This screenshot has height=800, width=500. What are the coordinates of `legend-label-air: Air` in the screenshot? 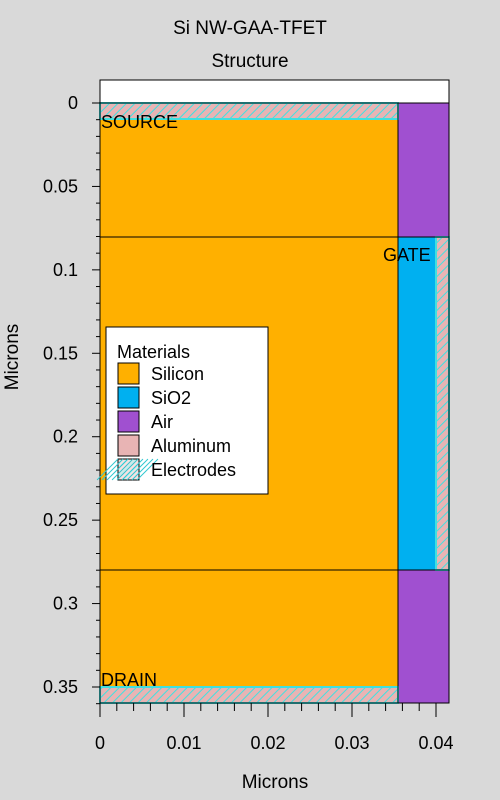 It's located at (162, 422).